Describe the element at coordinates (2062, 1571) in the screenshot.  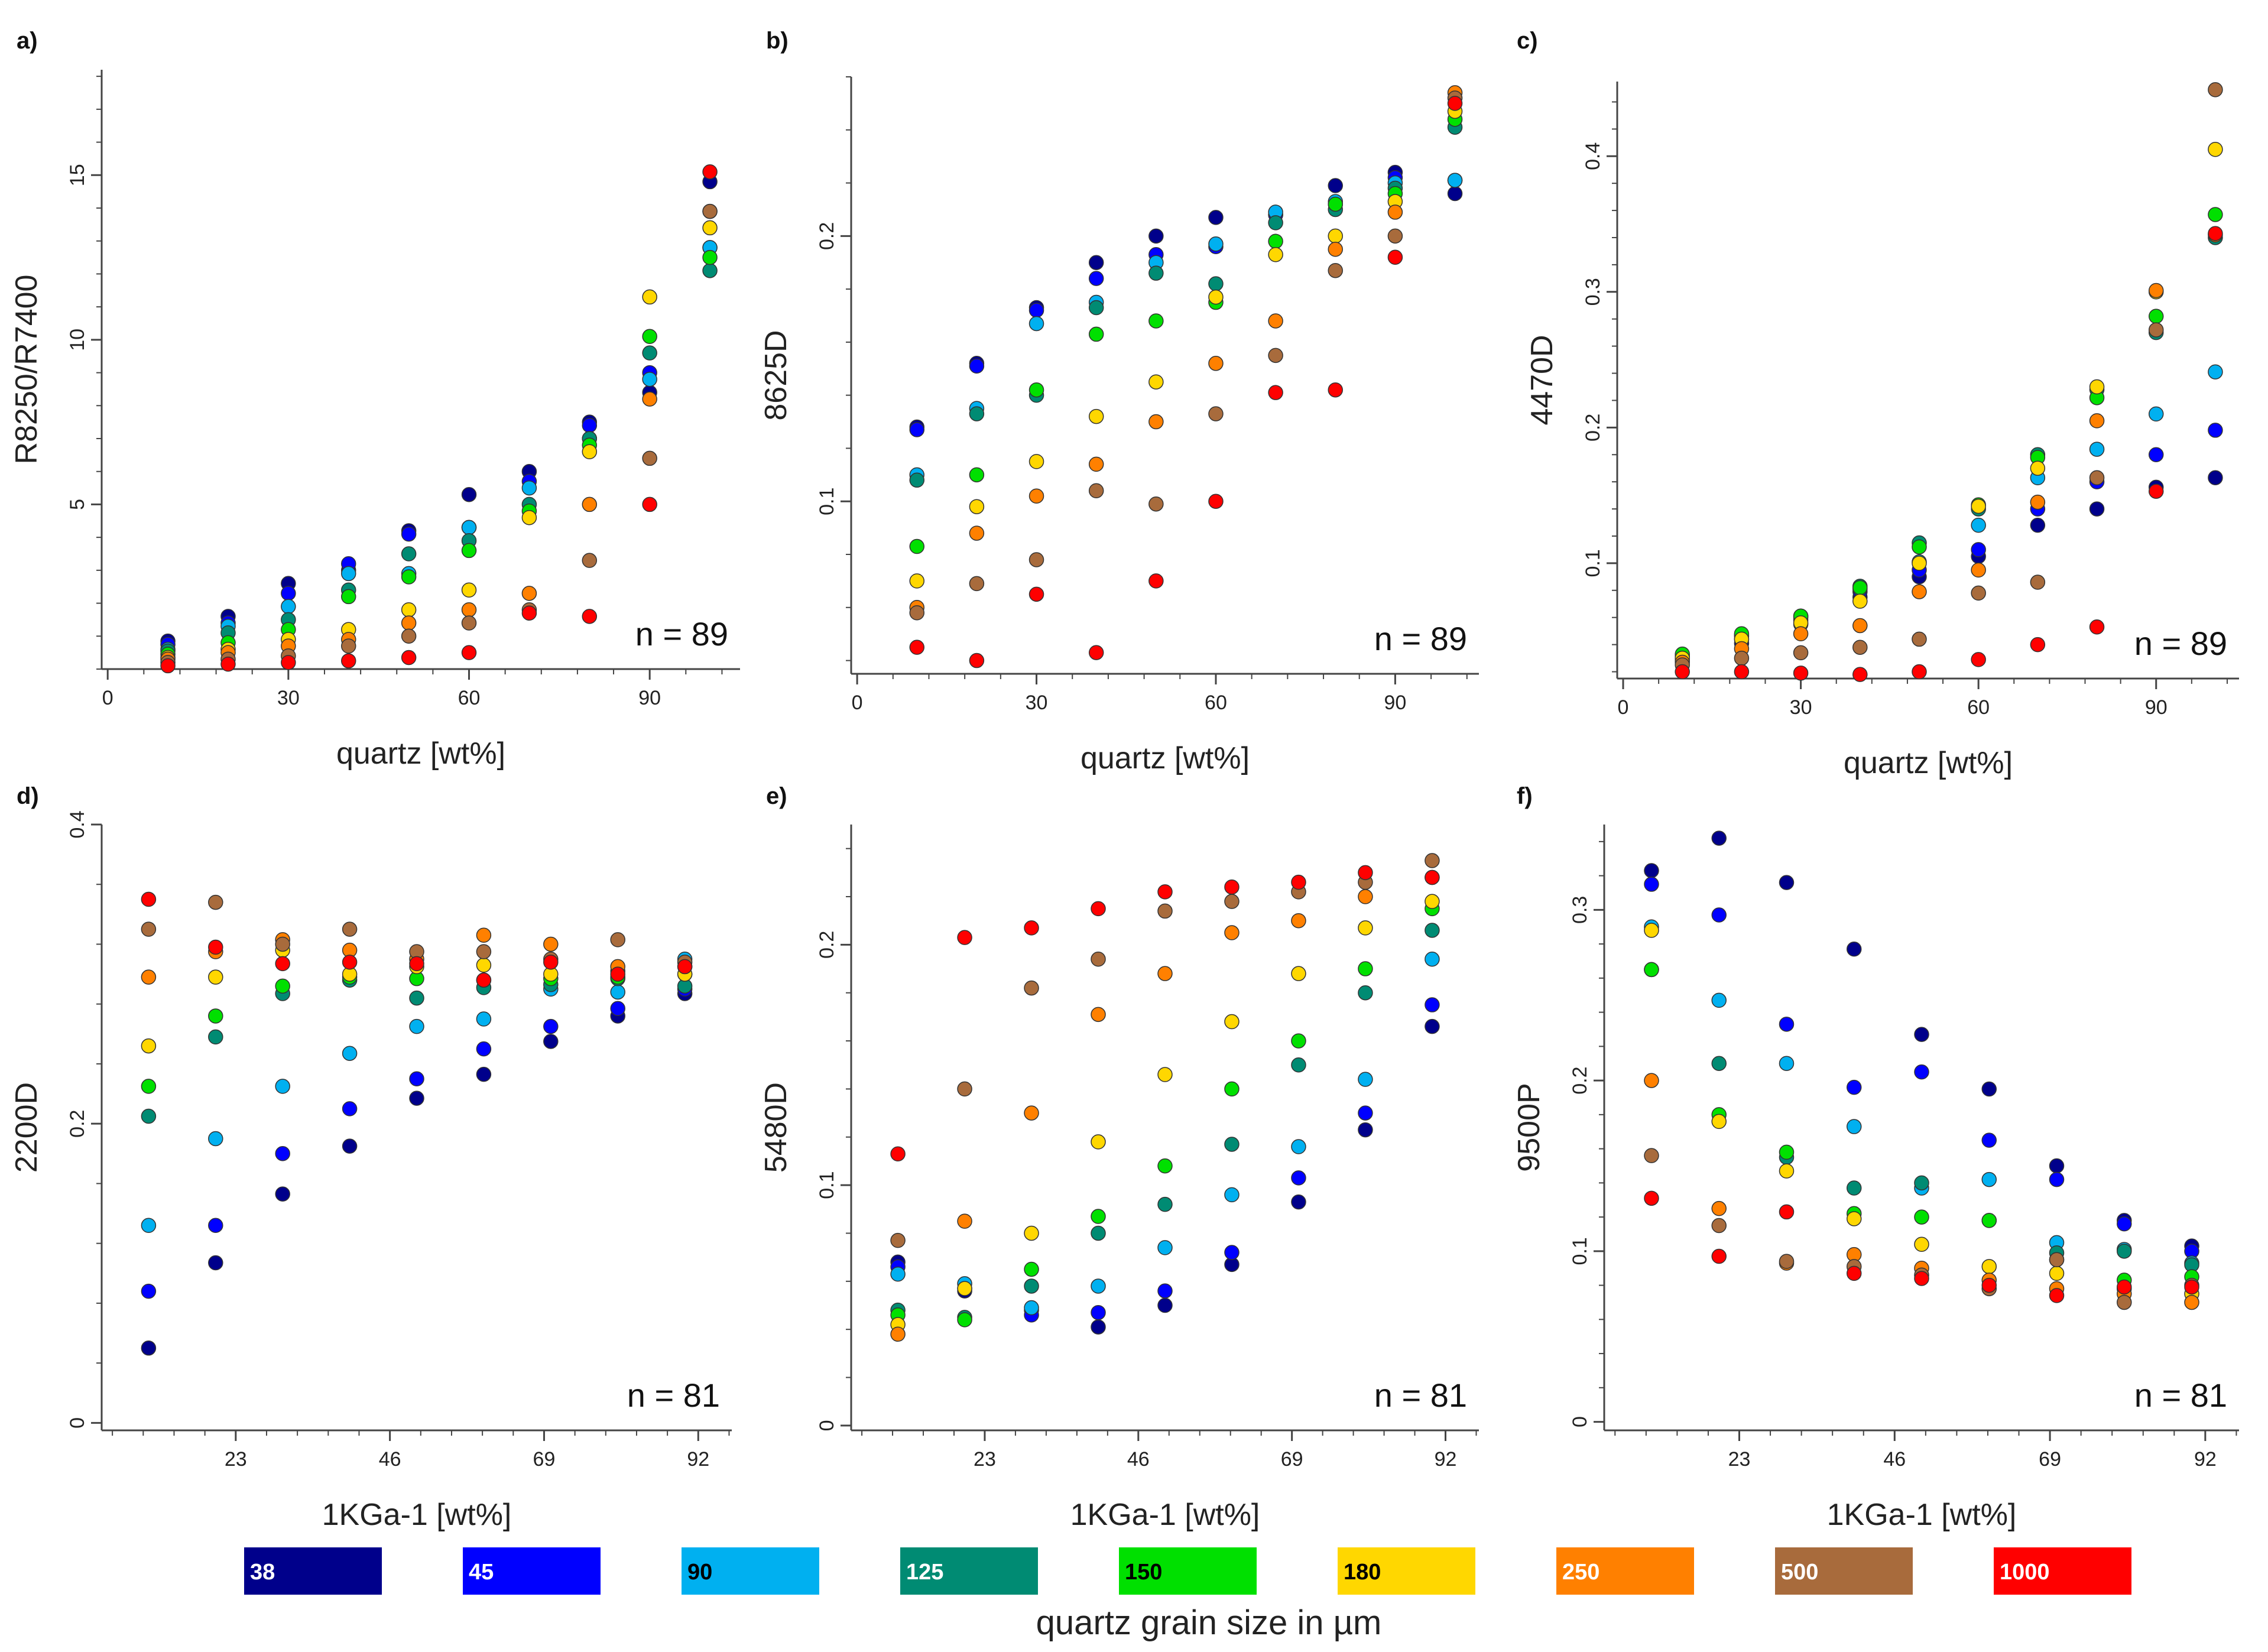
I see `legend-item-1000: 1000` at that location.